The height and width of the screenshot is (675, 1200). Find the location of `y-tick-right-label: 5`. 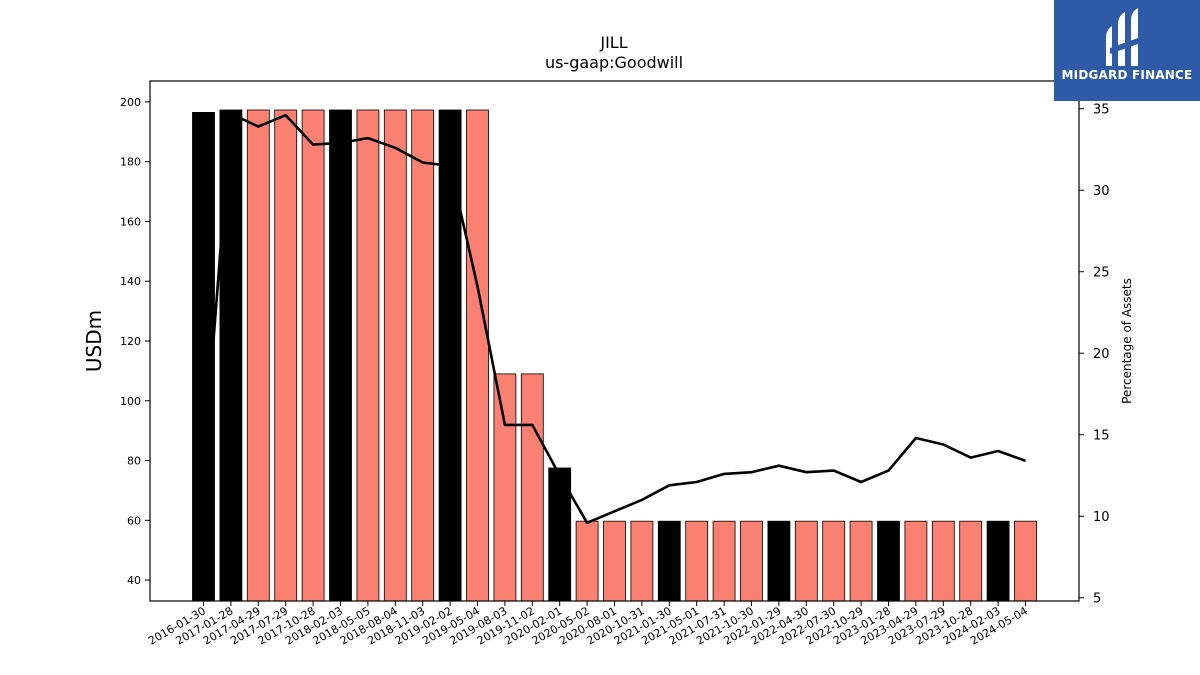

y-tick-right-label: 5 is located at coordinates (1097, 599).